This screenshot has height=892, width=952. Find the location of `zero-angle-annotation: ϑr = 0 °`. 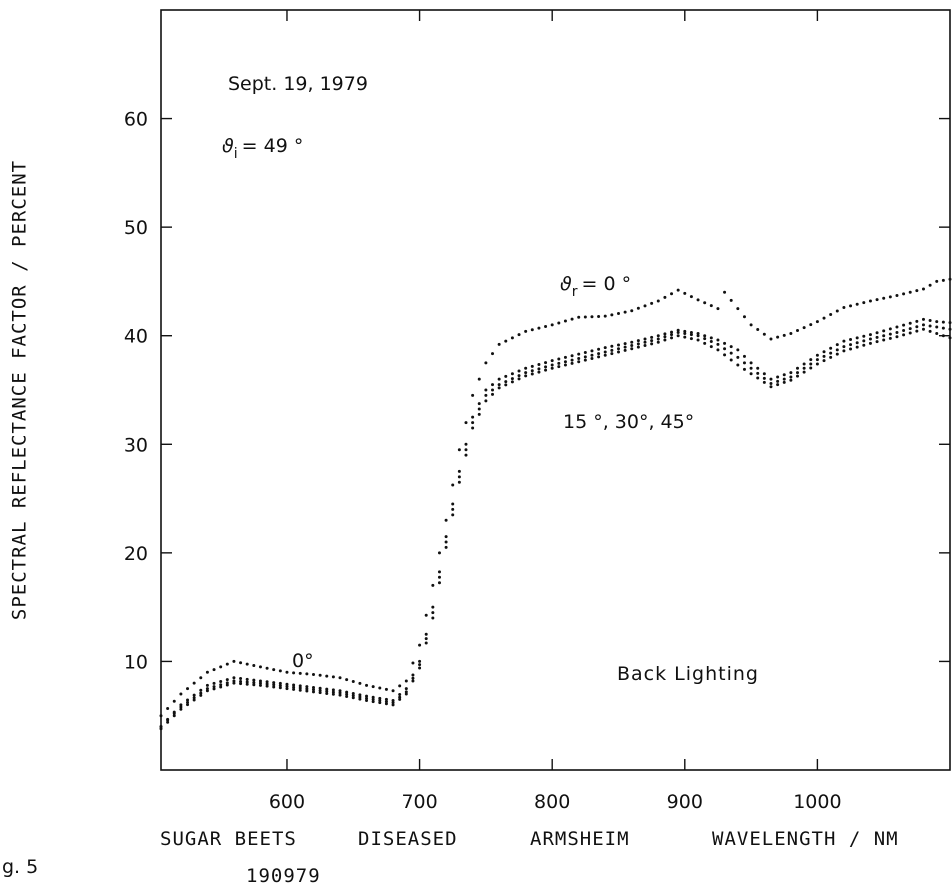

zero-angle-annotation: ϑr = 0 ° is located at coordinates (595, 286).